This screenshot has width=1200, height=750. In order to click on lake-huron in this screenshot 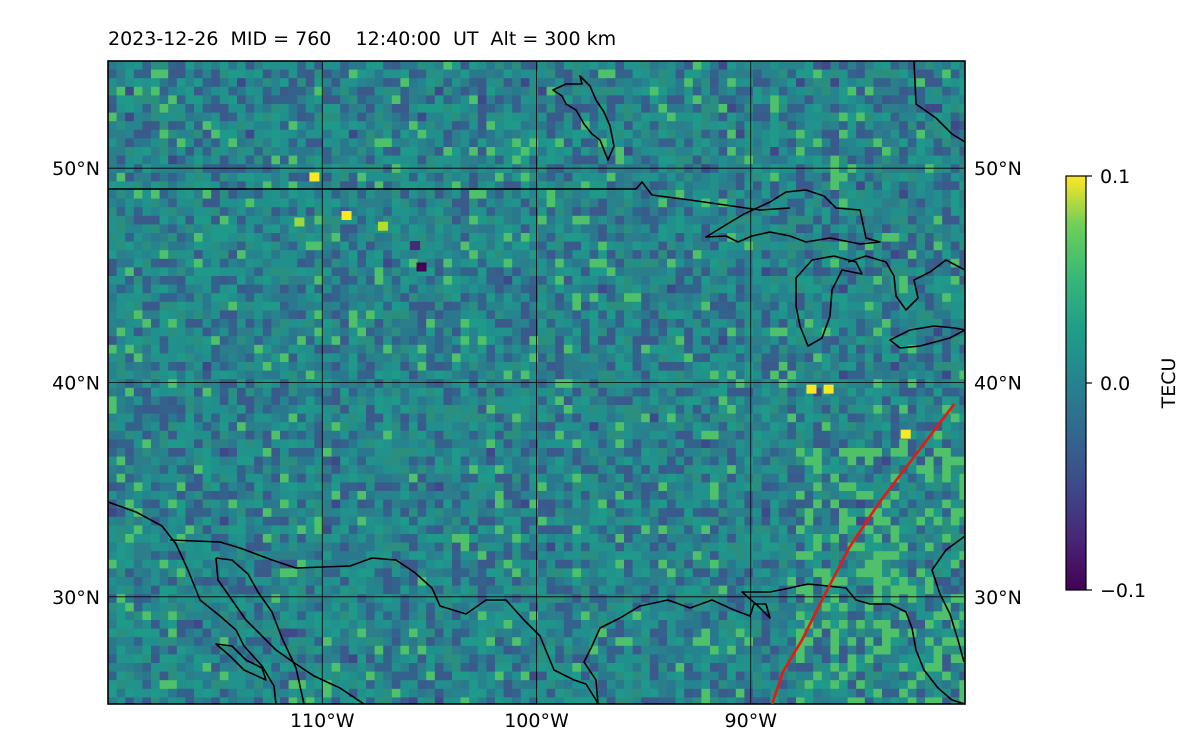, I will do `click(906, 283)`.